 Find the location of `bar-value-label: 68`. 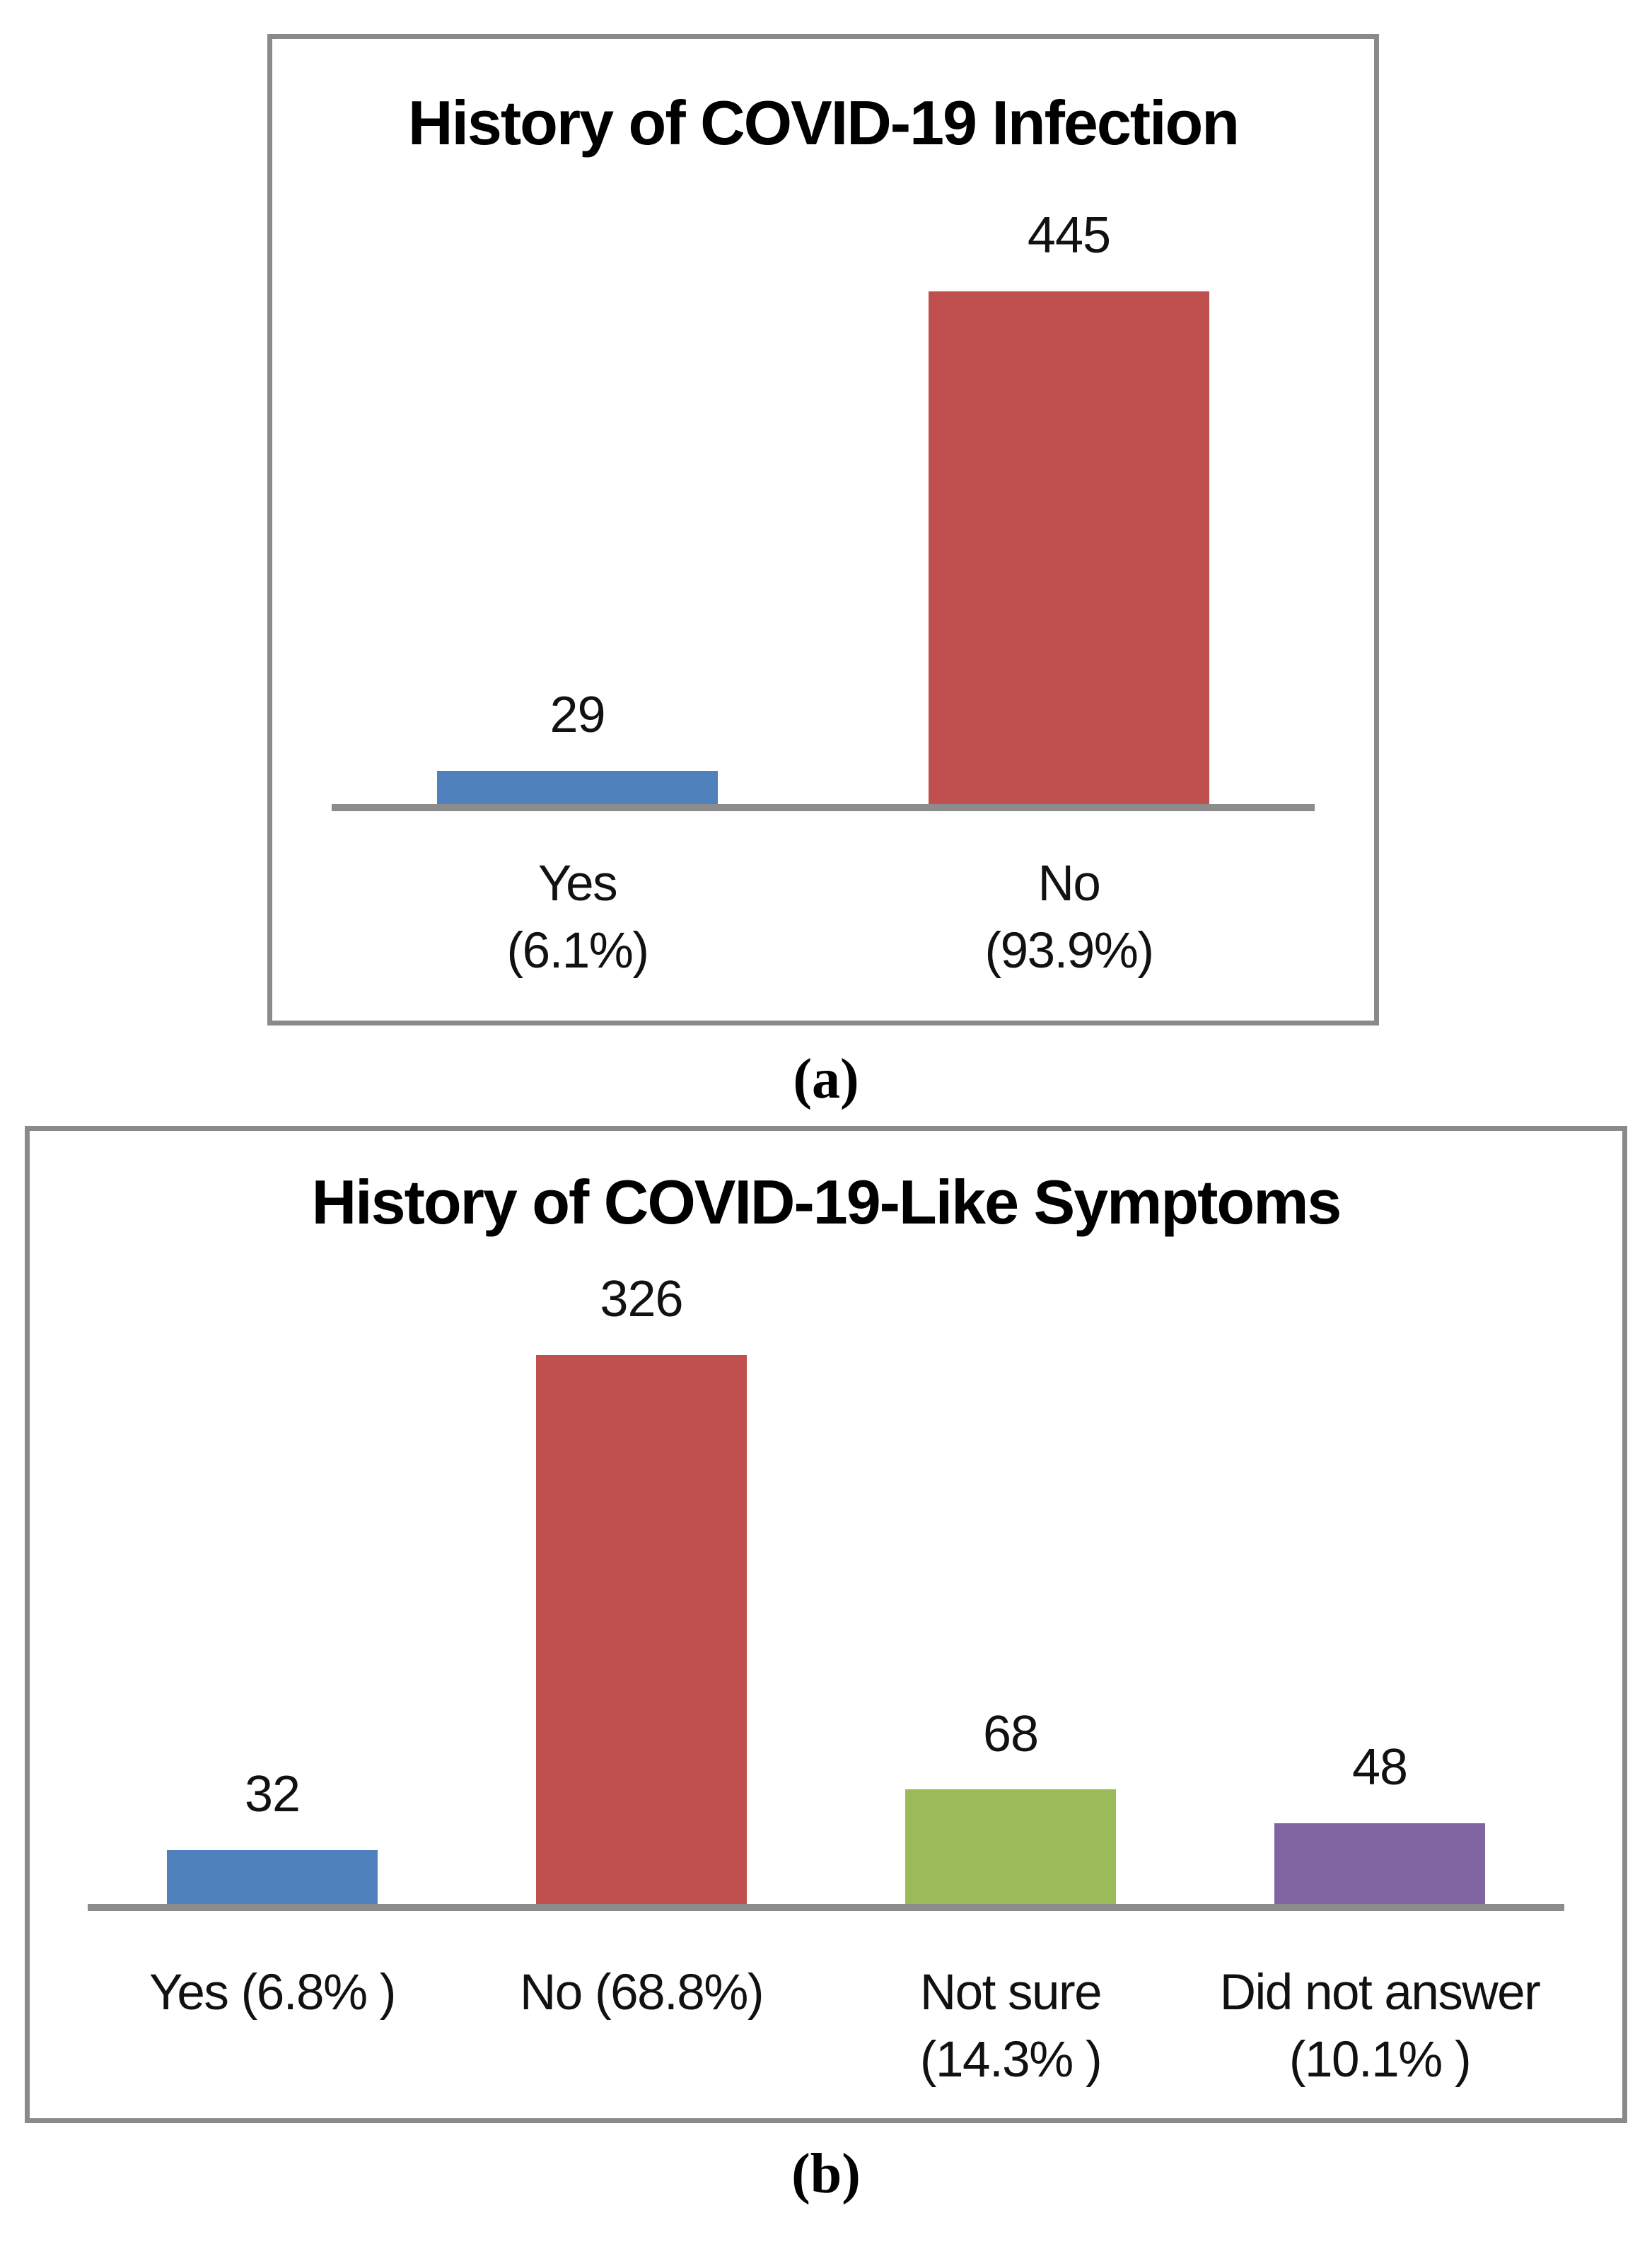

bar-value-label: 68 is located at coordinates (1011, 1733).